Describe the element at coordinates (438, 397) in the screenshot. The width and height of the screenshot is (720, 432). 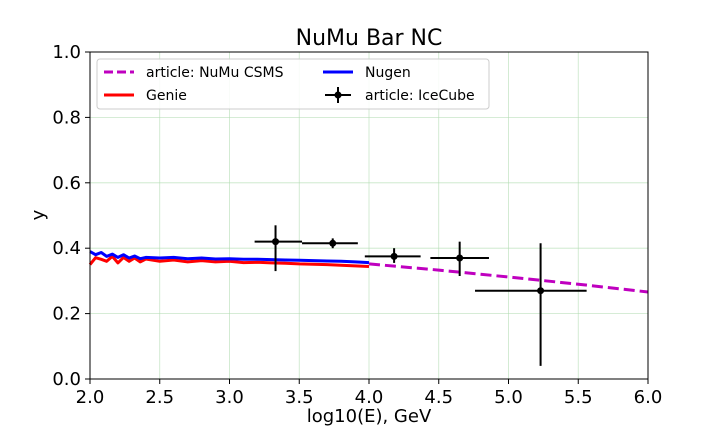
I see `x-tick-label: 4.5` at that location.